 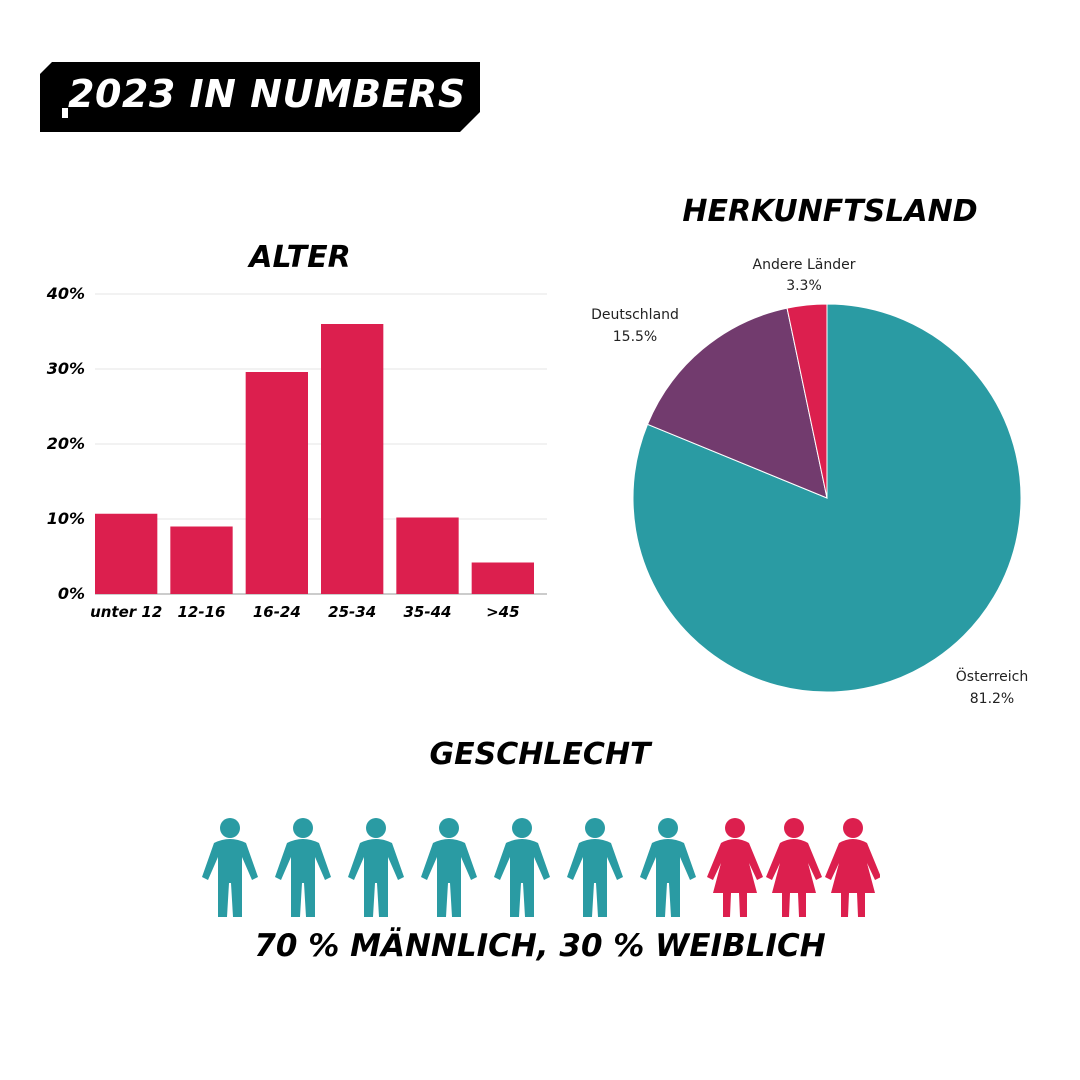 What do you see at coordinates (540, 946) in the screenshot?
I see `gender-caption: 70 % MÄNNLICH, 30 % WEIBLICH` at bounding box center [540, 946].